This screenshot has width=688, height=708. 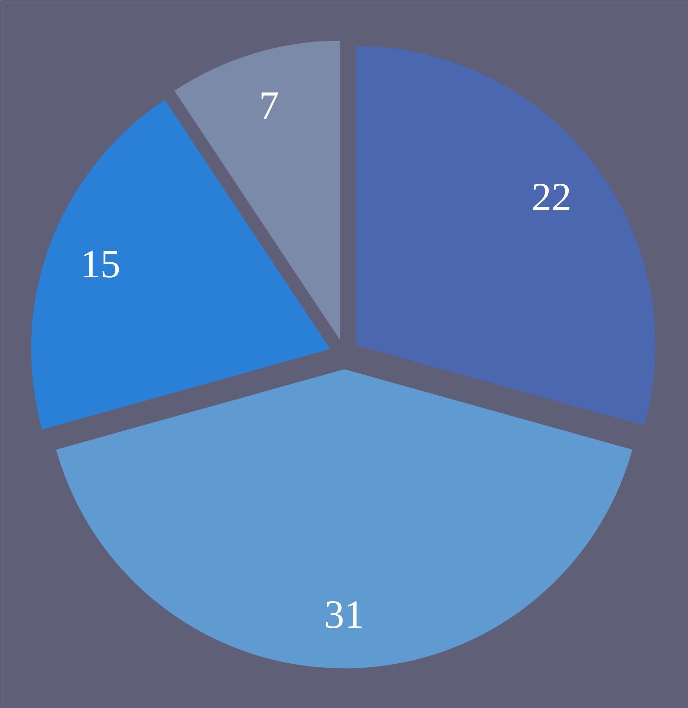 What do you see at coordinates (552, 197) in the screenshot?
I see `data-label: 22` at bounding box center [552, 197].